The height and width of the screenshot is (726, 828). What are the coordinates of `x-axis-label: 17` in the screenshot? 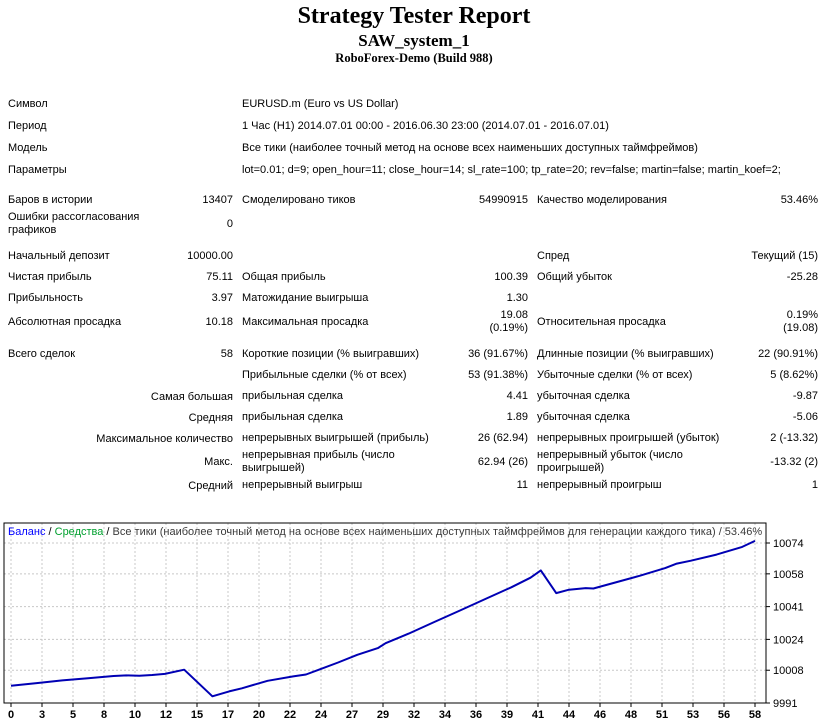 It's located at (228, 715).